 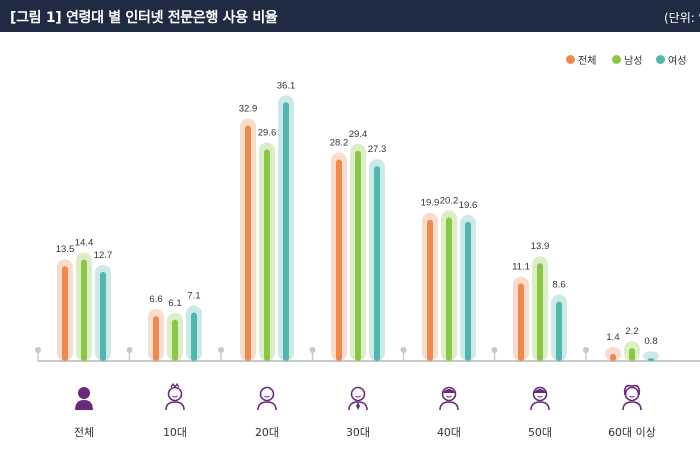 I want to click on data-label: 13.9, so click(x=540, y=246).